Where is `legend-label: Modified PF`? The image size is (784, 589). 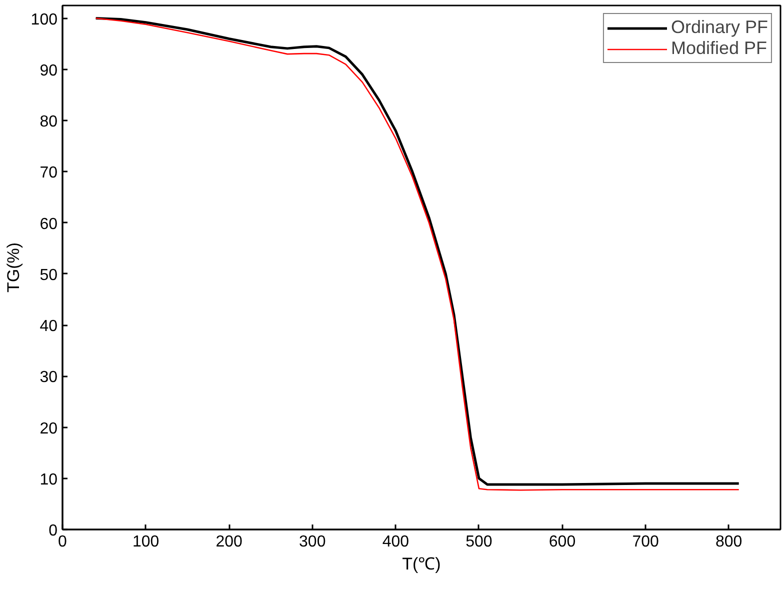
legend-label: Modified PF is located at coordinates (719, 48).